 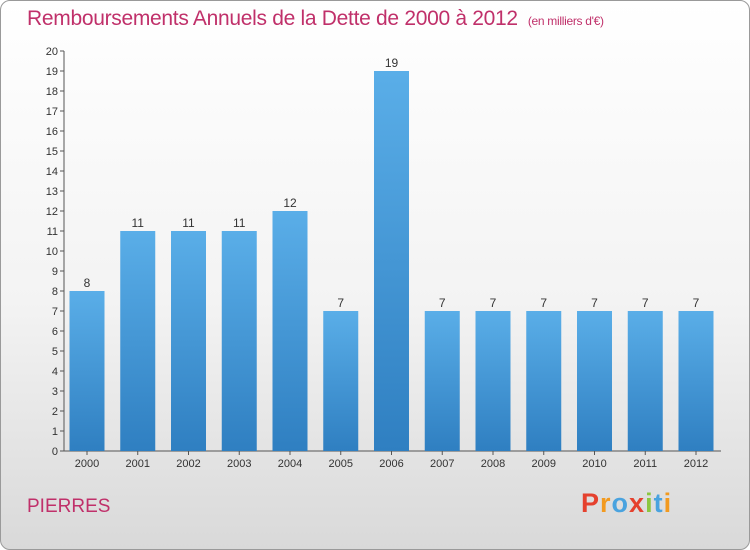 What do you see at coordinates (55, 332) in the screenshot?
I see `y-tick-label: 6` at bounding box center [55, 332].